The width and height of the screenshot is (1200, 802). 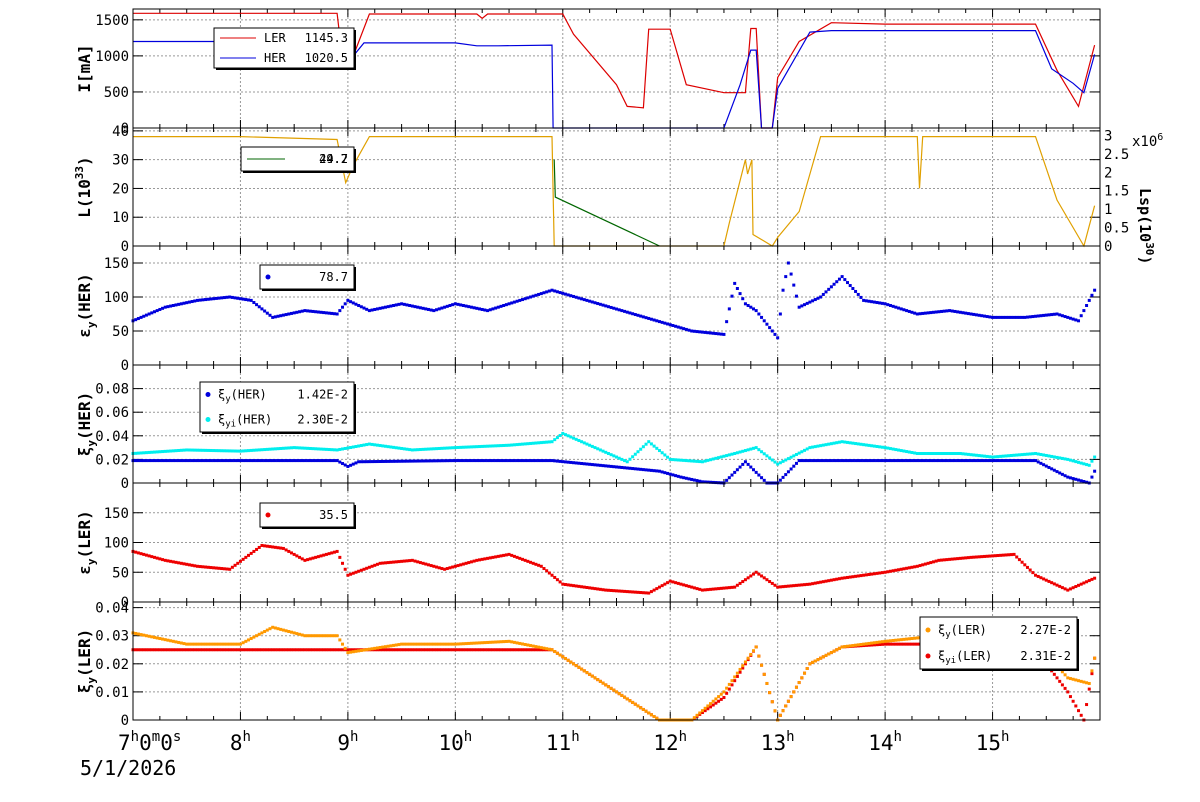 What do you see at coordinates (965, 657) in the screenshot?
I see `legend-label: ξyi(LER)` at bounding box center [965, 657].